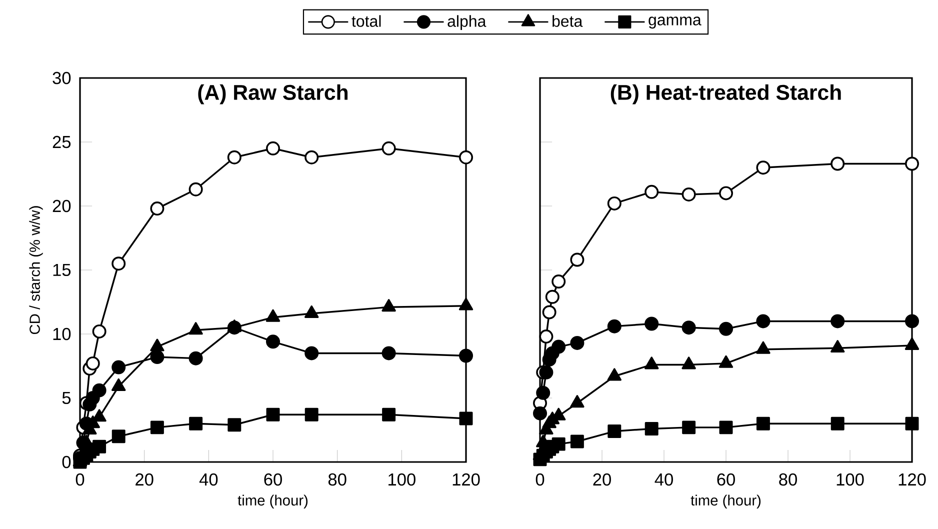  Describe the element at coordinates (273, 94) in the screenshot. I see `chart-title: (A) Raw Starch` at that location.